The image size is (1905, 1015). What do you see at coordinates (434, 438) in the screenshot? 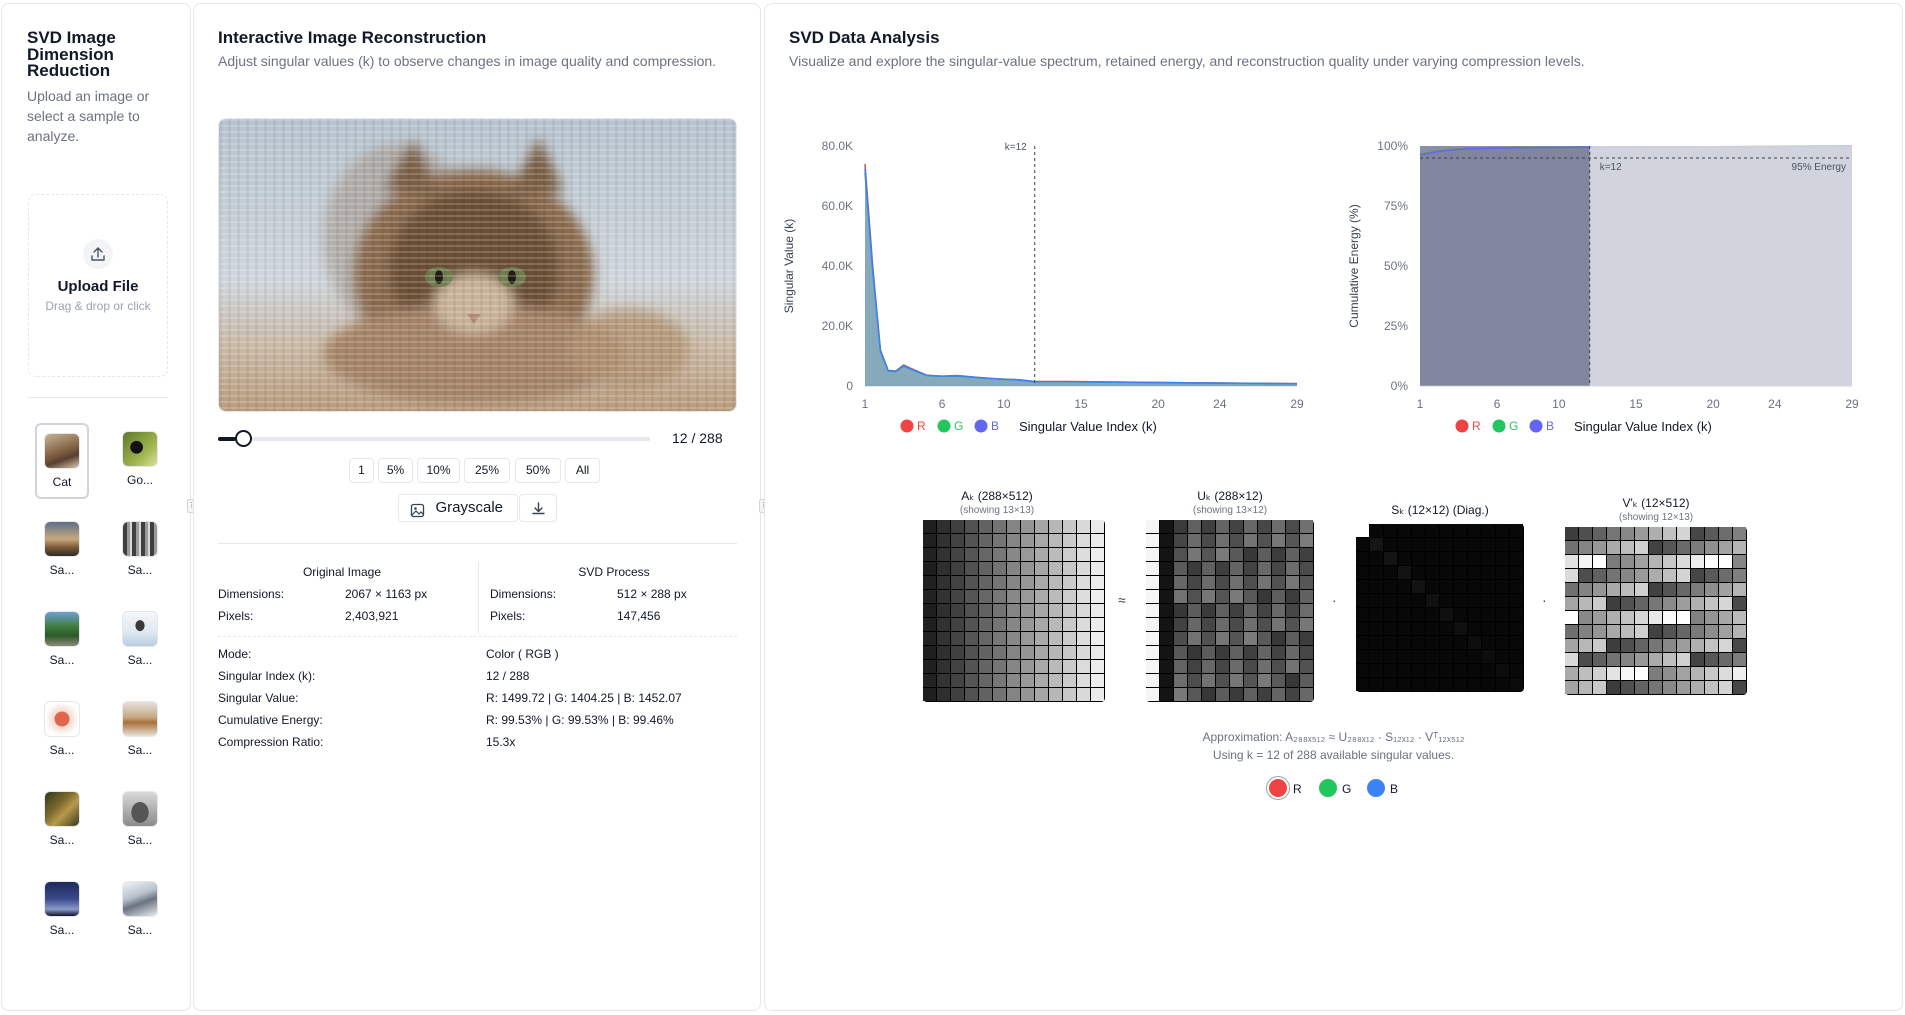
I see `k-slider` at bounding box center [434, 438].